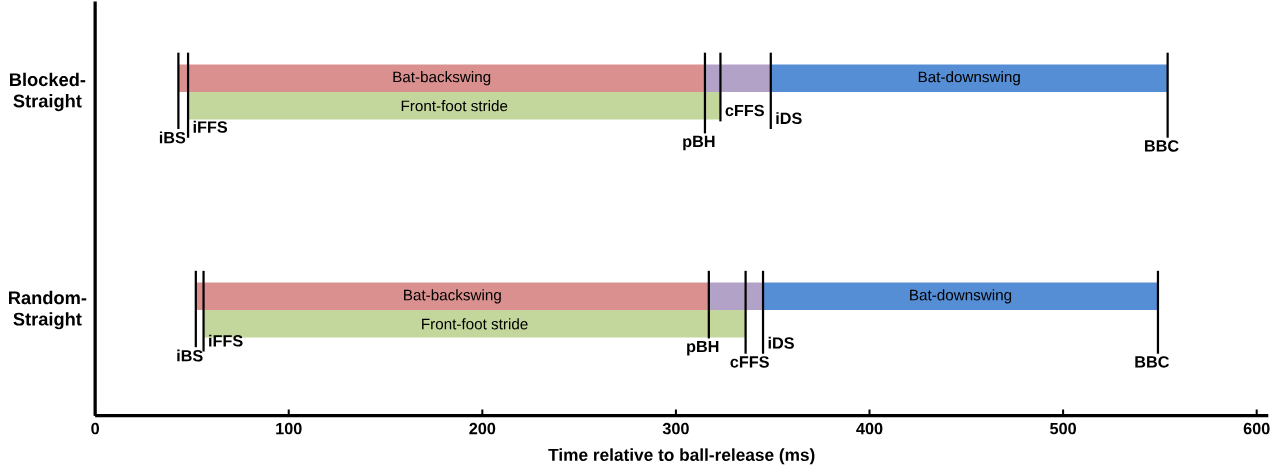 The height and width of the screenshot is (471, 1277). What do you see at coordinates (482, 428) in the screenshot?
I see `x-tick-label: 200` at bounding box center [482, 428].